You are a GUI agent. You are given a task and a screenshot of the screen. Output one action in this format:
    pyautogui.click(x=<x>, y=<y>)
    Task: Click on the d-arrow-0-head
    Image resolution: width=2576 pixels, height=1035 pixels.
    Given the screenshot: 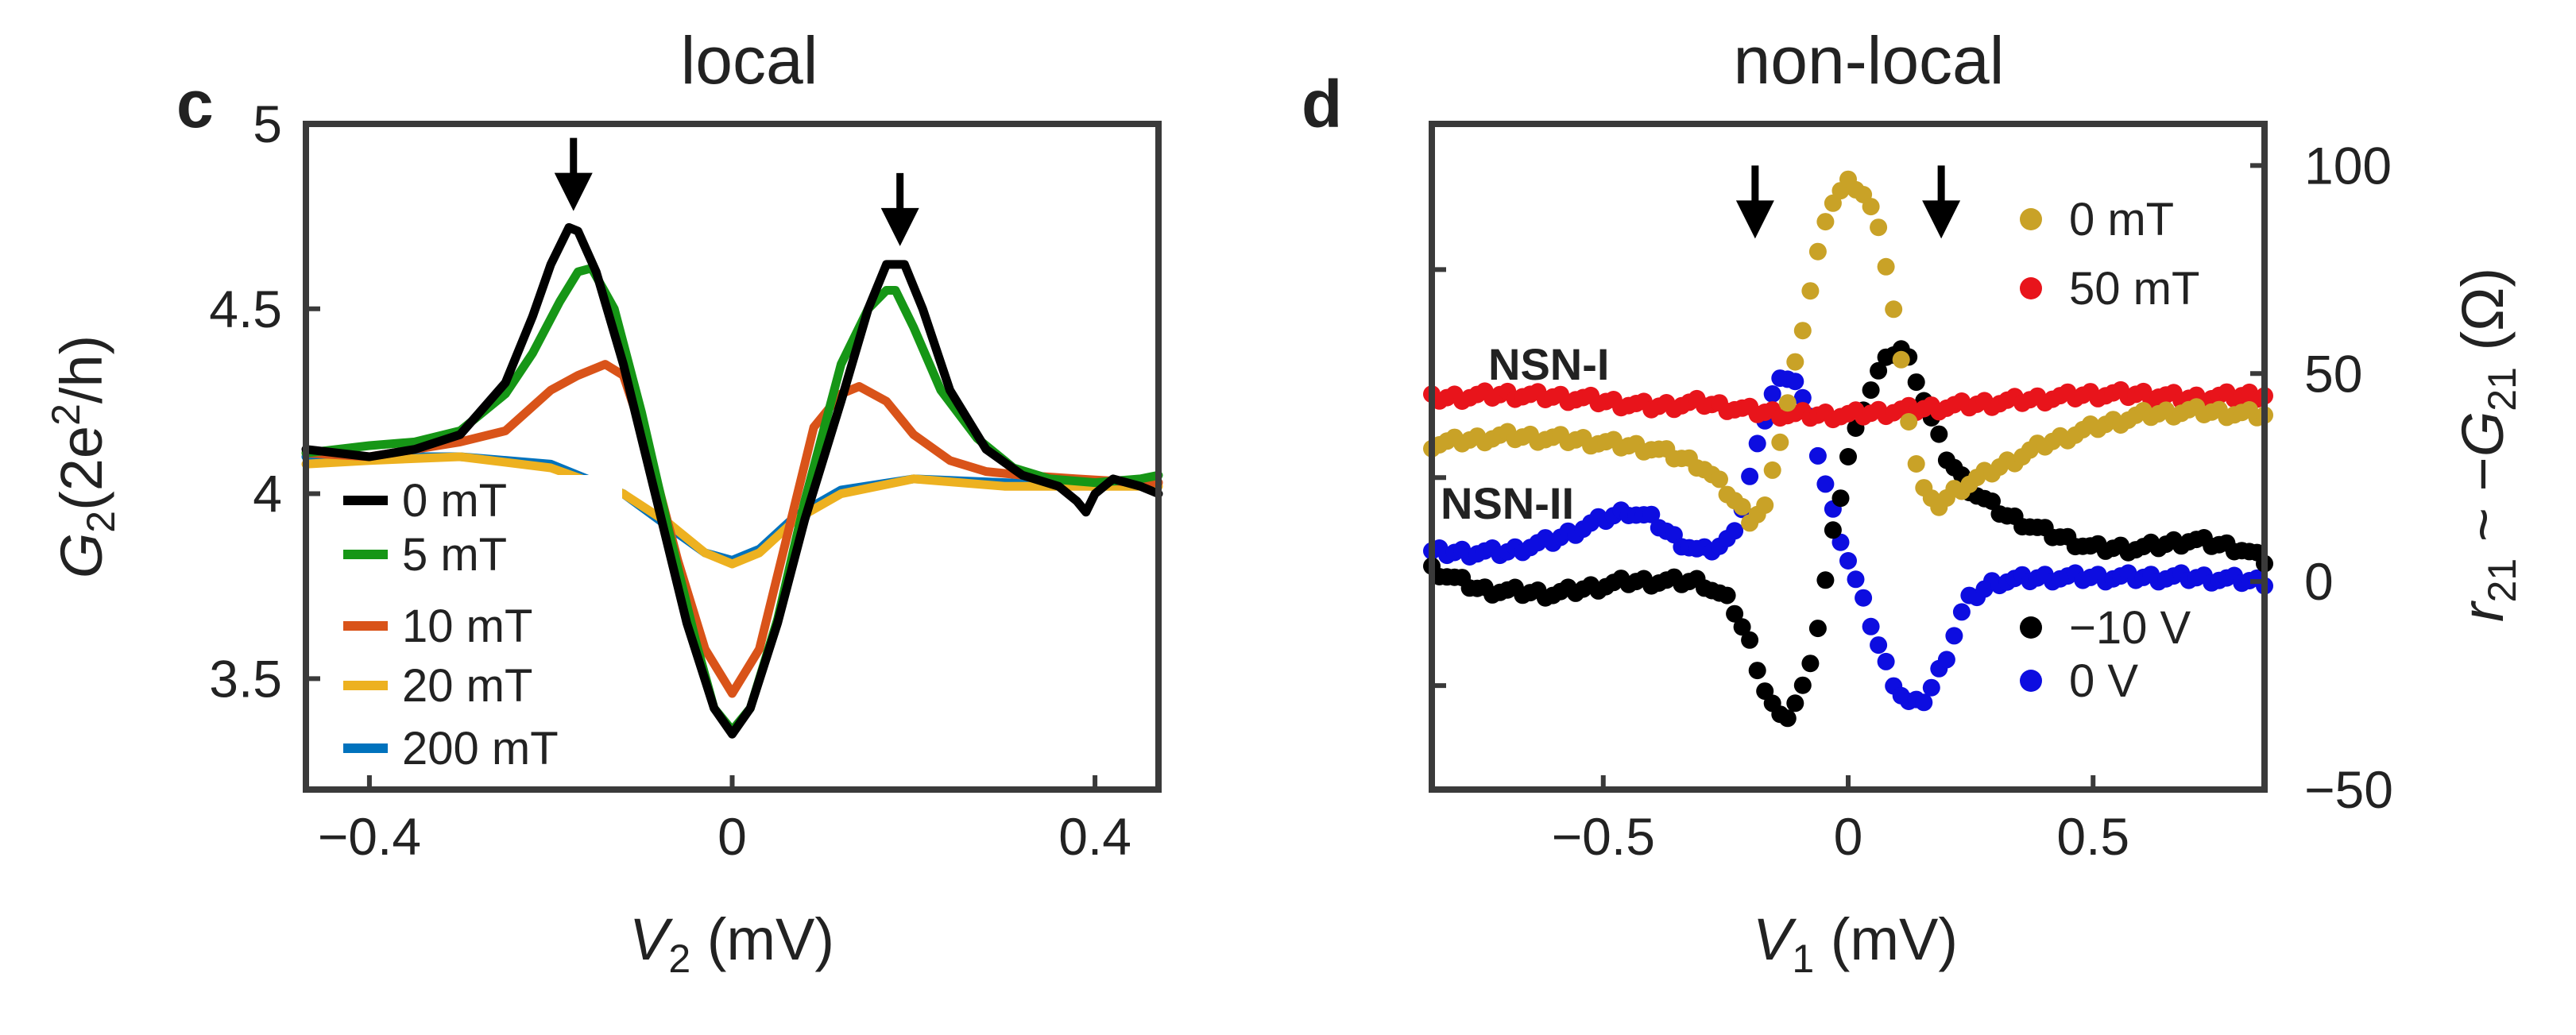 What is the action you would take?
    pyautogui.click(x=1754, y=220)
    